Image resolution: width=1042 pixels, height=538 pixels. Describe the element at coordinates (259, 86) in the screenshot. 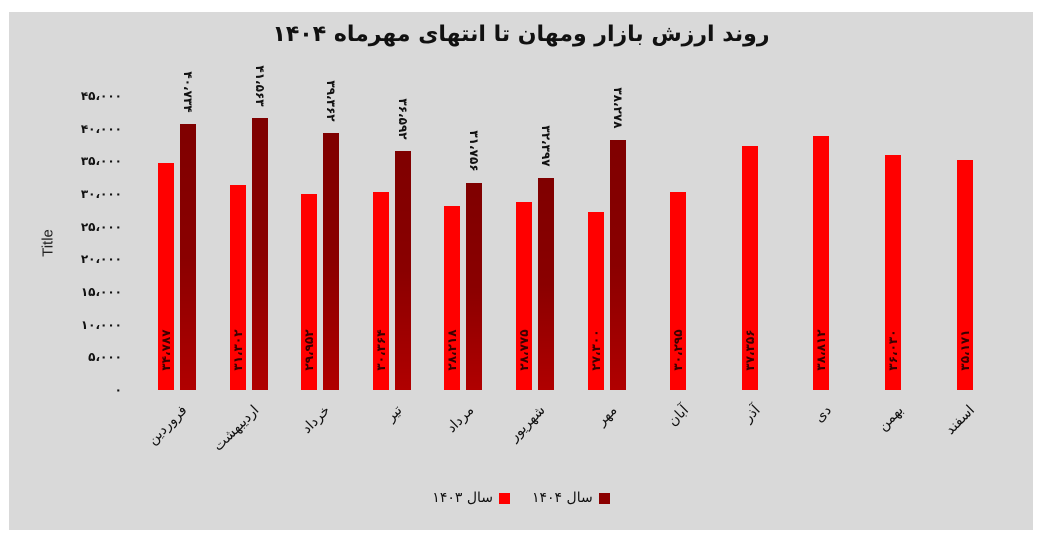

I see `bar-value-label-1404: ۴۱،۵۶۳` at that location.